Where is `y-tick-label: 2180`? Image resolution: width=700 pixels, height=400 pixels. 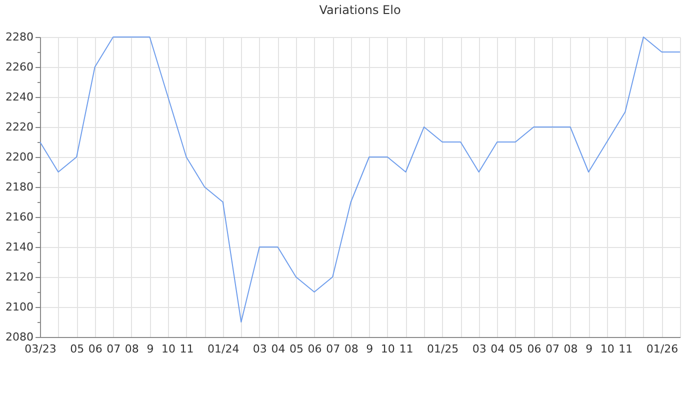
y-tick-label: 2180 is located at coordinates (20, 187).